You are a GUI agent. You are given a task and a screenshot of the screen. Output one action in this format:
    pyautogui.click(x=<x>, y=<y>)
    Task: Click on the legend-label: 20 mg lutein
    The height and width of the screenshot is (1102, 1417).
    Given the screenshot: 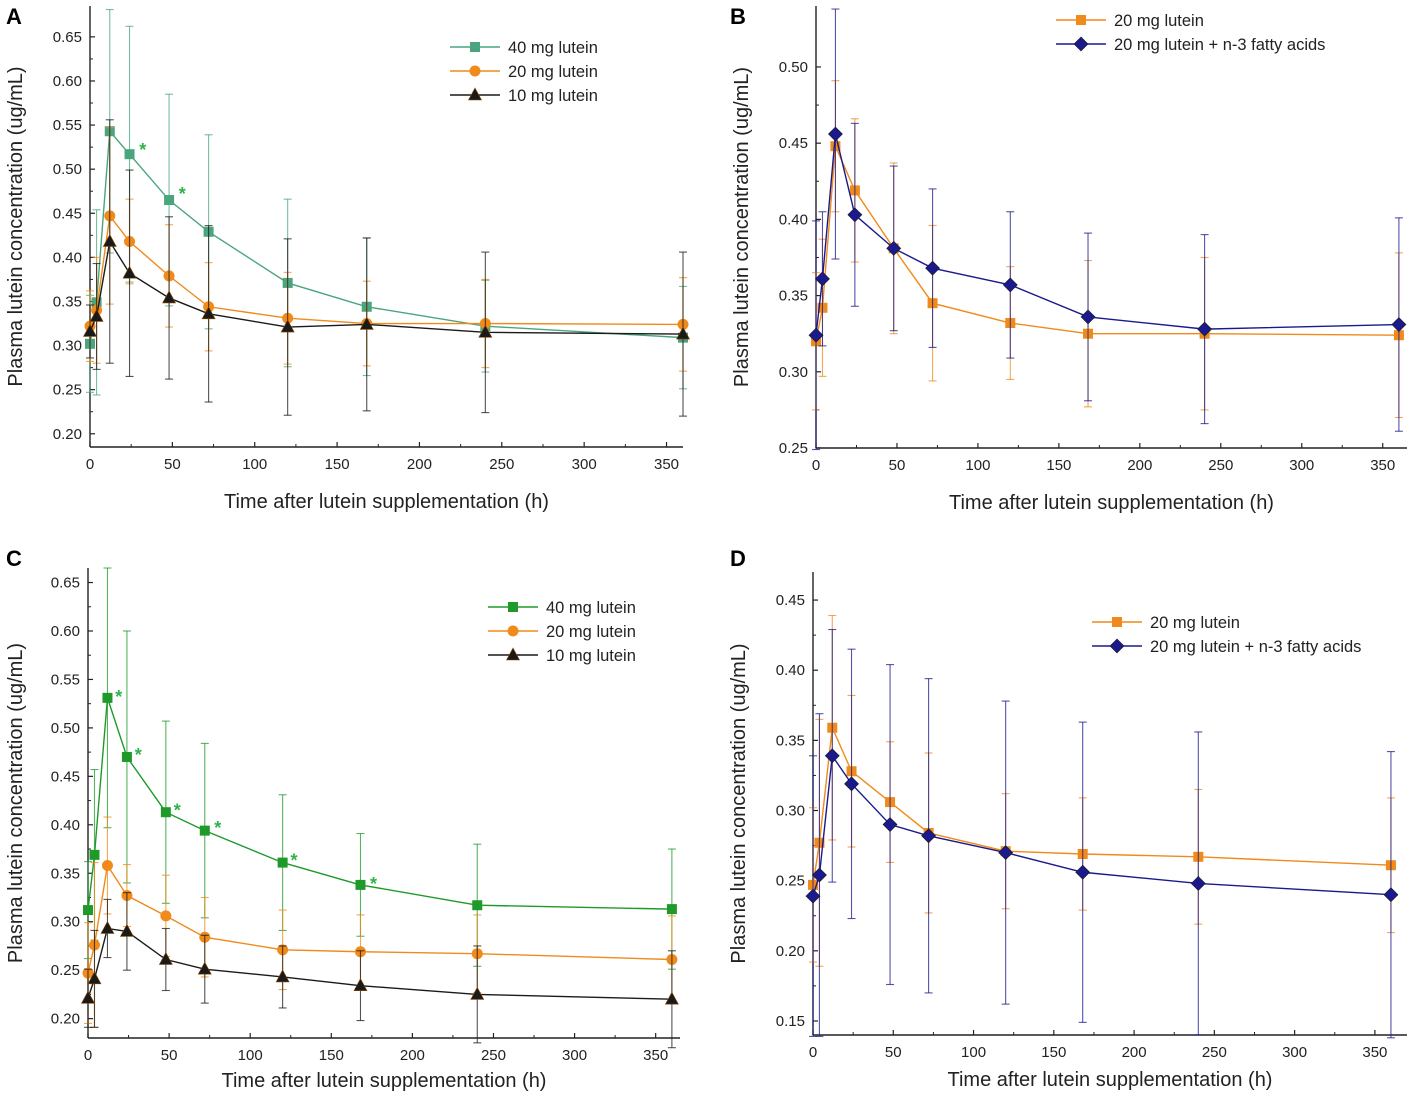 What is the action you would take?
    pyautogui.click(x=1195, y=623)
    